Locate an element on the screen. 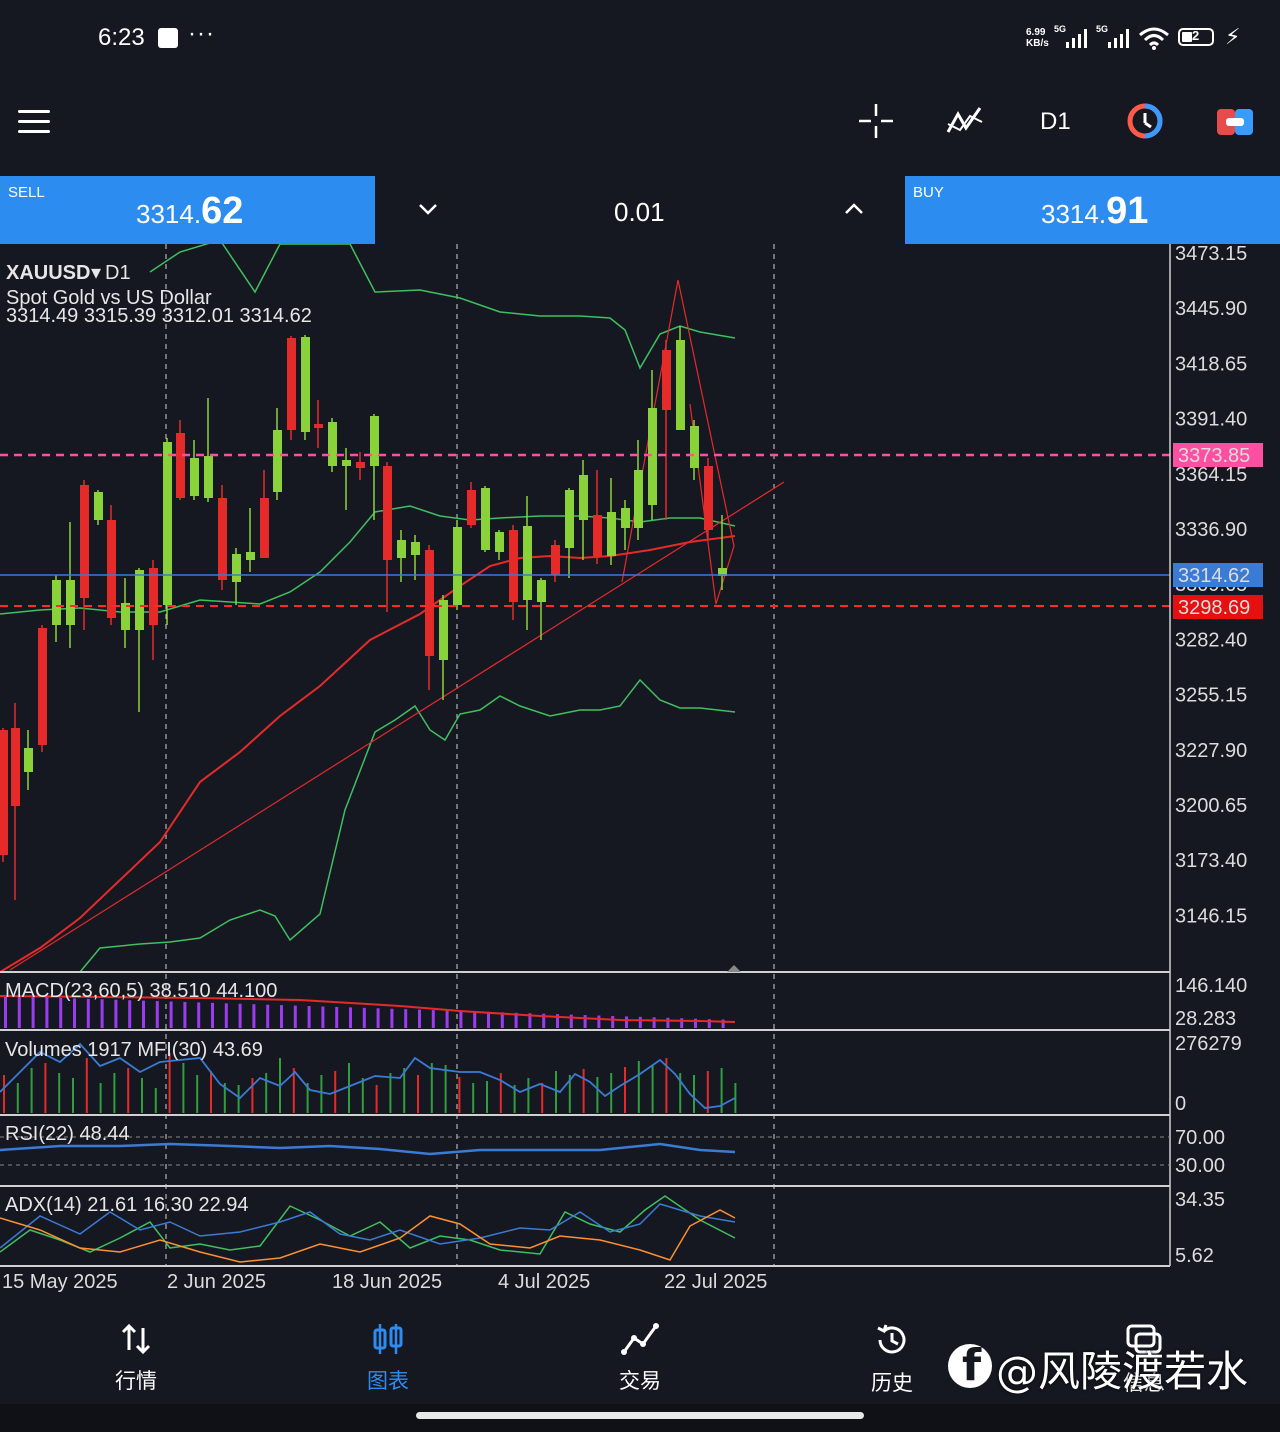 The height and width of the screenshot is (1432, 1280). nav-history: 历史 is located at coordinates (892, 1359).